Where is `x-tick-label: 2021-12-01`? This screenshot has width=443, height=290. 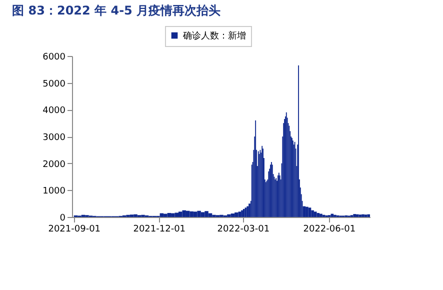
x-tick-label: 2021-12-01 is located at coordinates (159, 229).